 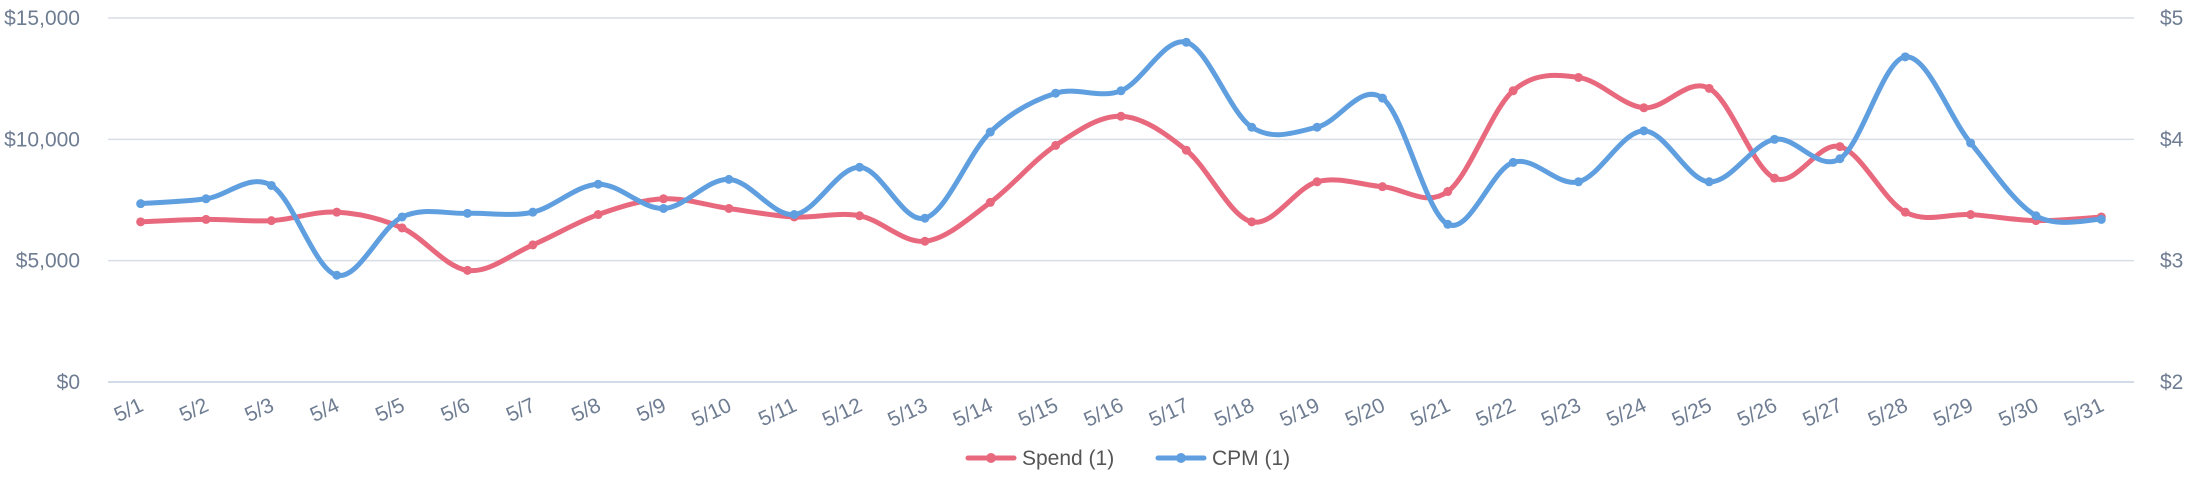 What do you see at coordinates (711, 413) in the screenshot?
I see `x-axis-tick-label: 5/10` at bounding box center [711, 413].